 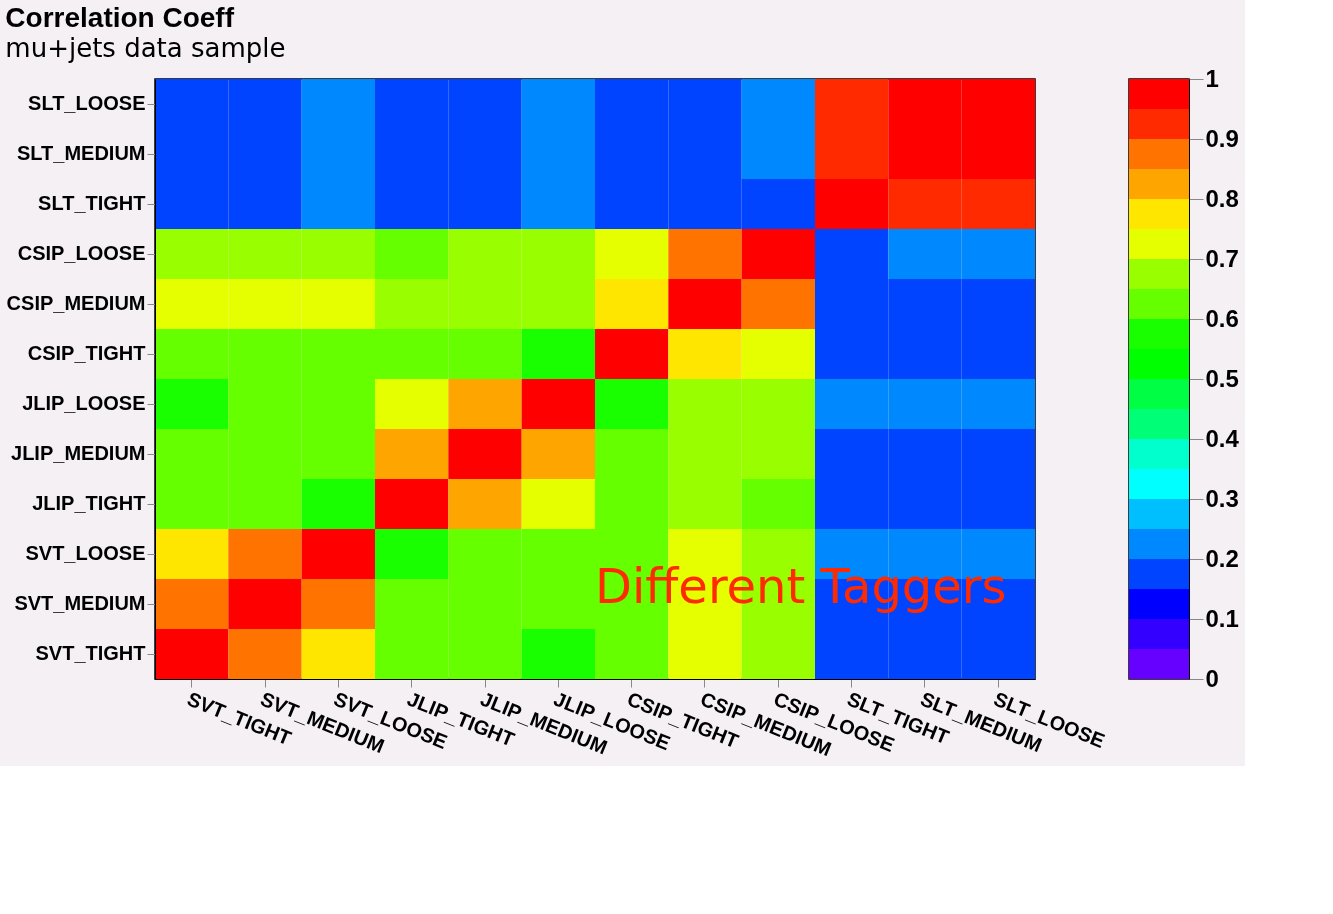 I want to click on color-bar-label: 0.8, so click(x=1222, y=198).